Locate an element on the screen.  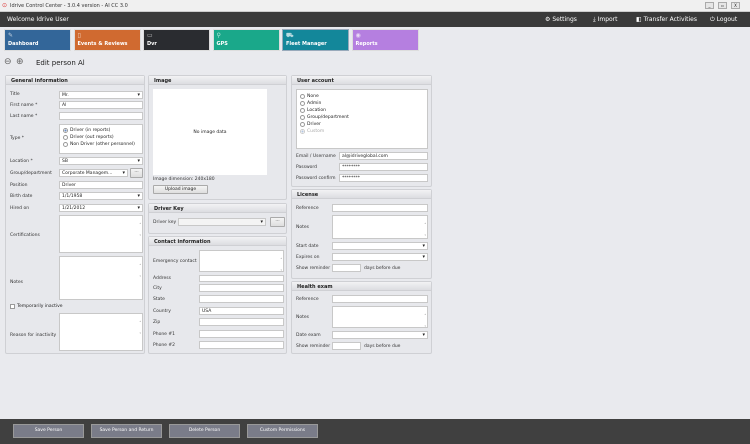
role-custom-radio: Custom is located at coordinates (362, 131).